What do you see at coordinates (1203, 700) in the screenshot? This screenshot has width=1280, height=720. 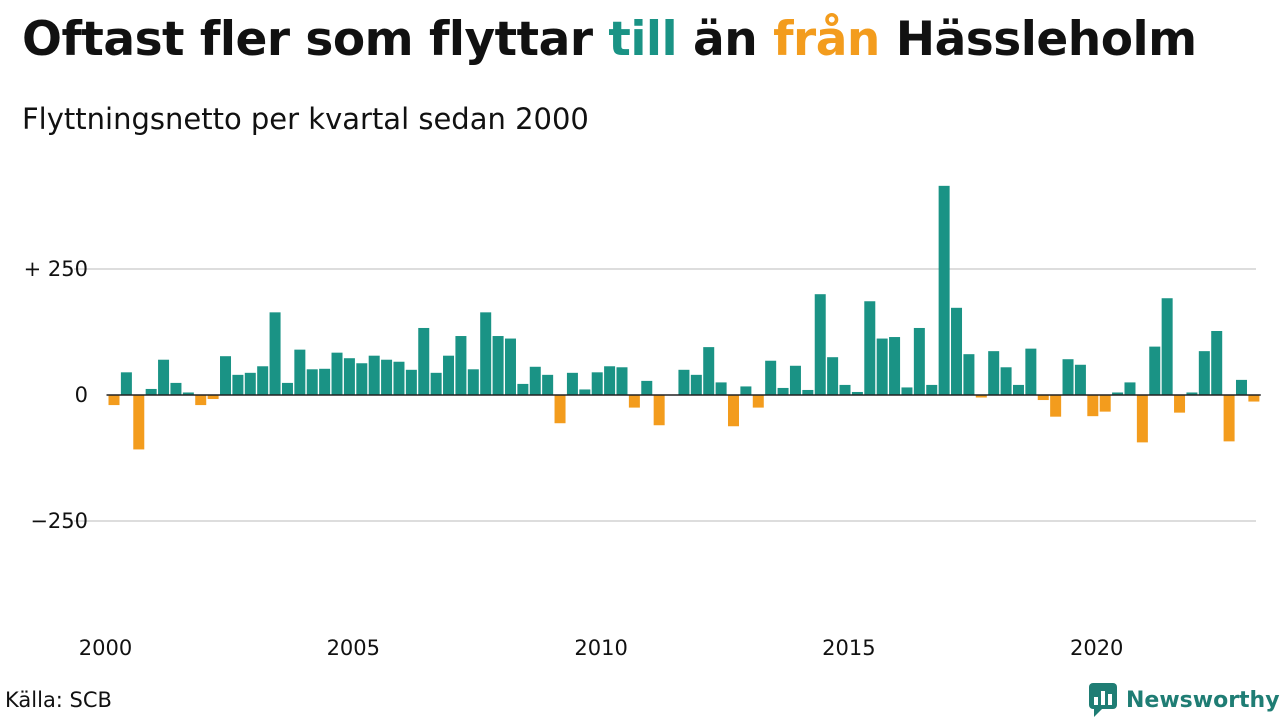 I see `brand-name: Newsworthy` at bounding box center [1203, 700].